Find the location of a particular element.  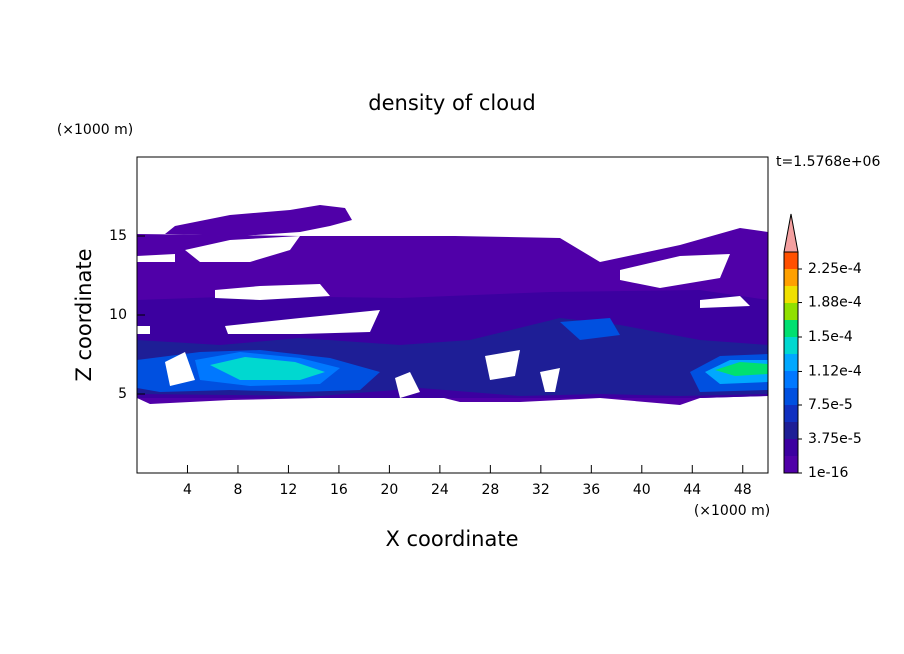

y-axis-label: Z coordinate is located at coordinates (84, 314).